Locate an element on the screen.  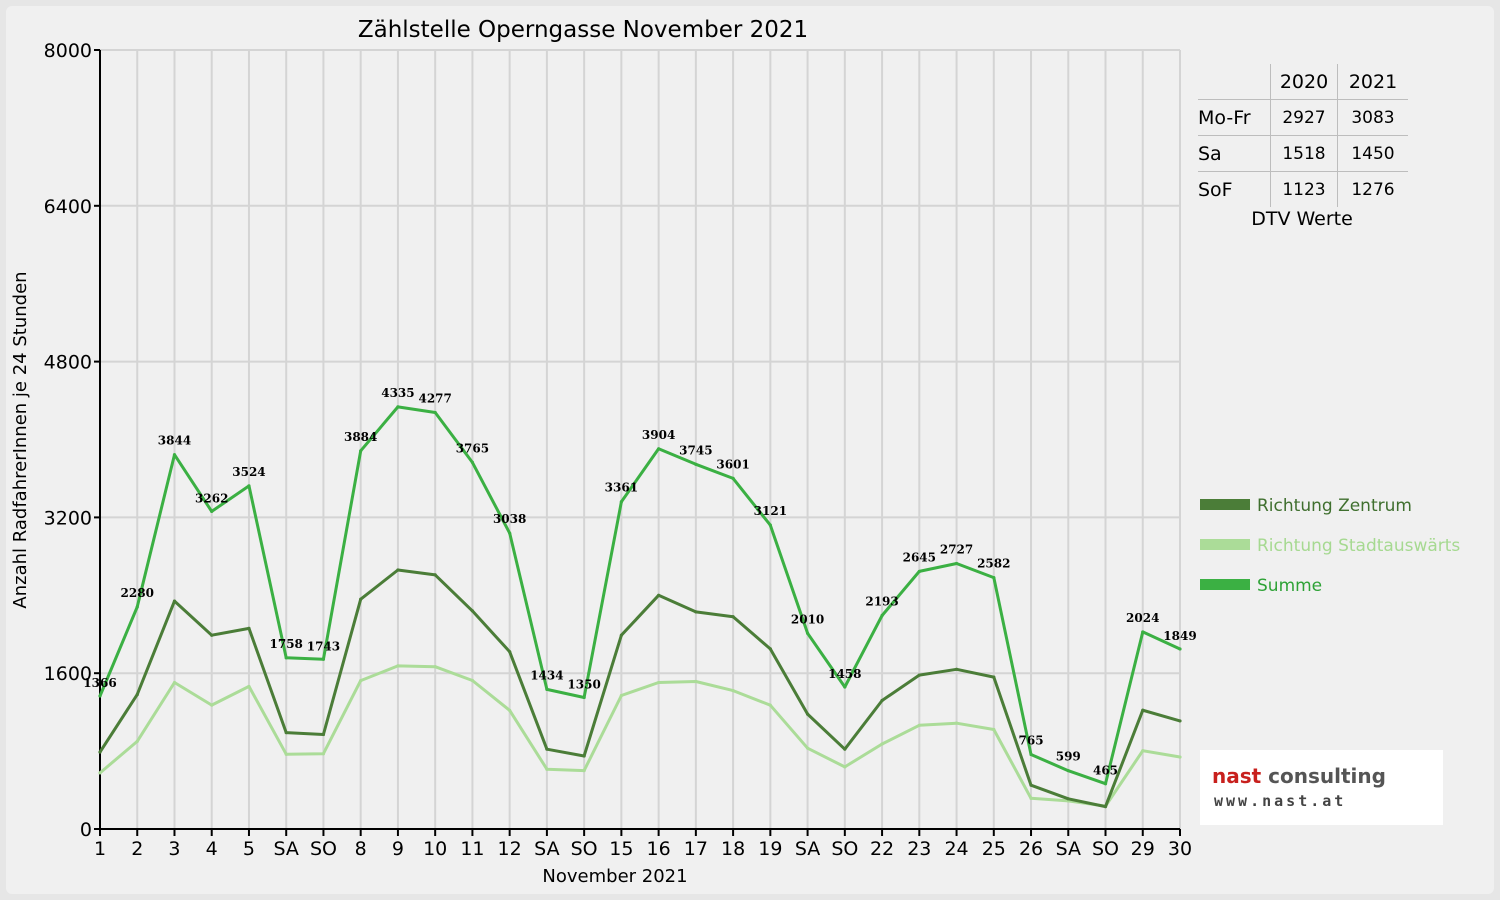
dtv-header-row: 2020 2021 is located at coordinates (1303, 82).